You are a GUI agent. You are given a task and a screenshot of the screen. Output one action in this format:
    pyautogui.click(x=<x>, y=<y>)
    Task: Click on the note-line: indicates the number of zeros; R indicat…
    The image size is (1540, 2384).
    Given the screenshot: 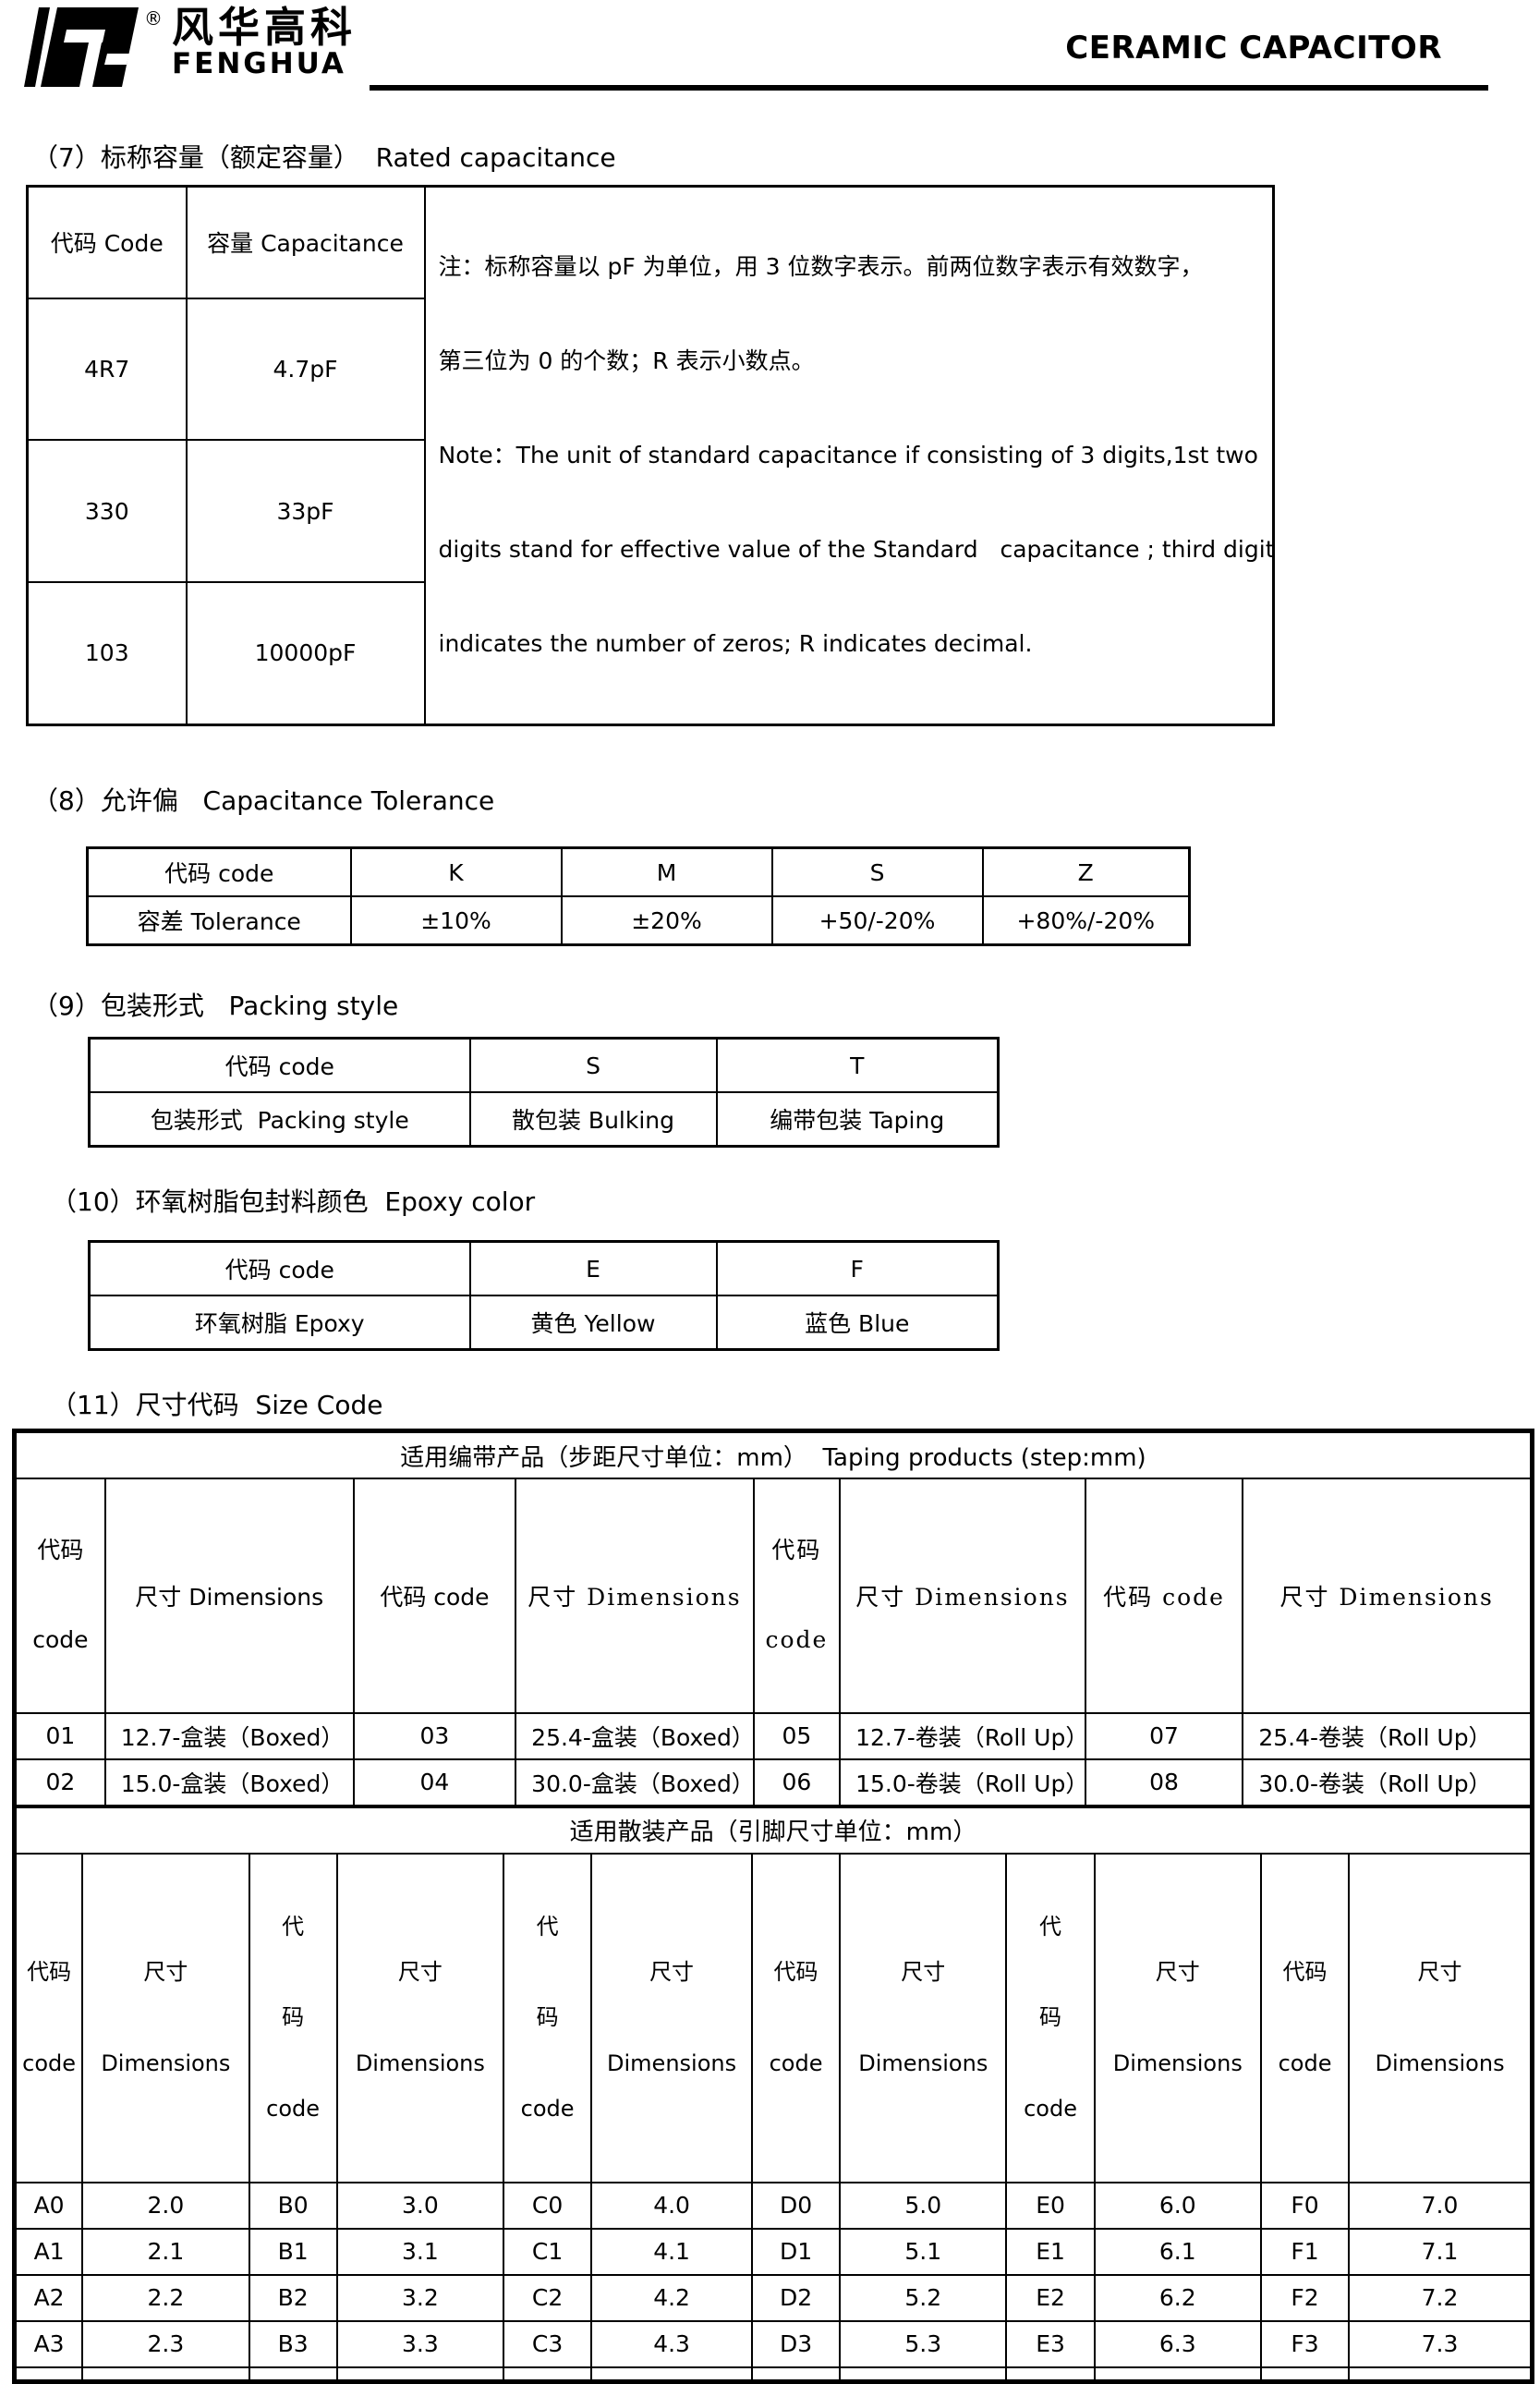 What is the action you would take?
    pyautogui.click(x=736, y=643)
    